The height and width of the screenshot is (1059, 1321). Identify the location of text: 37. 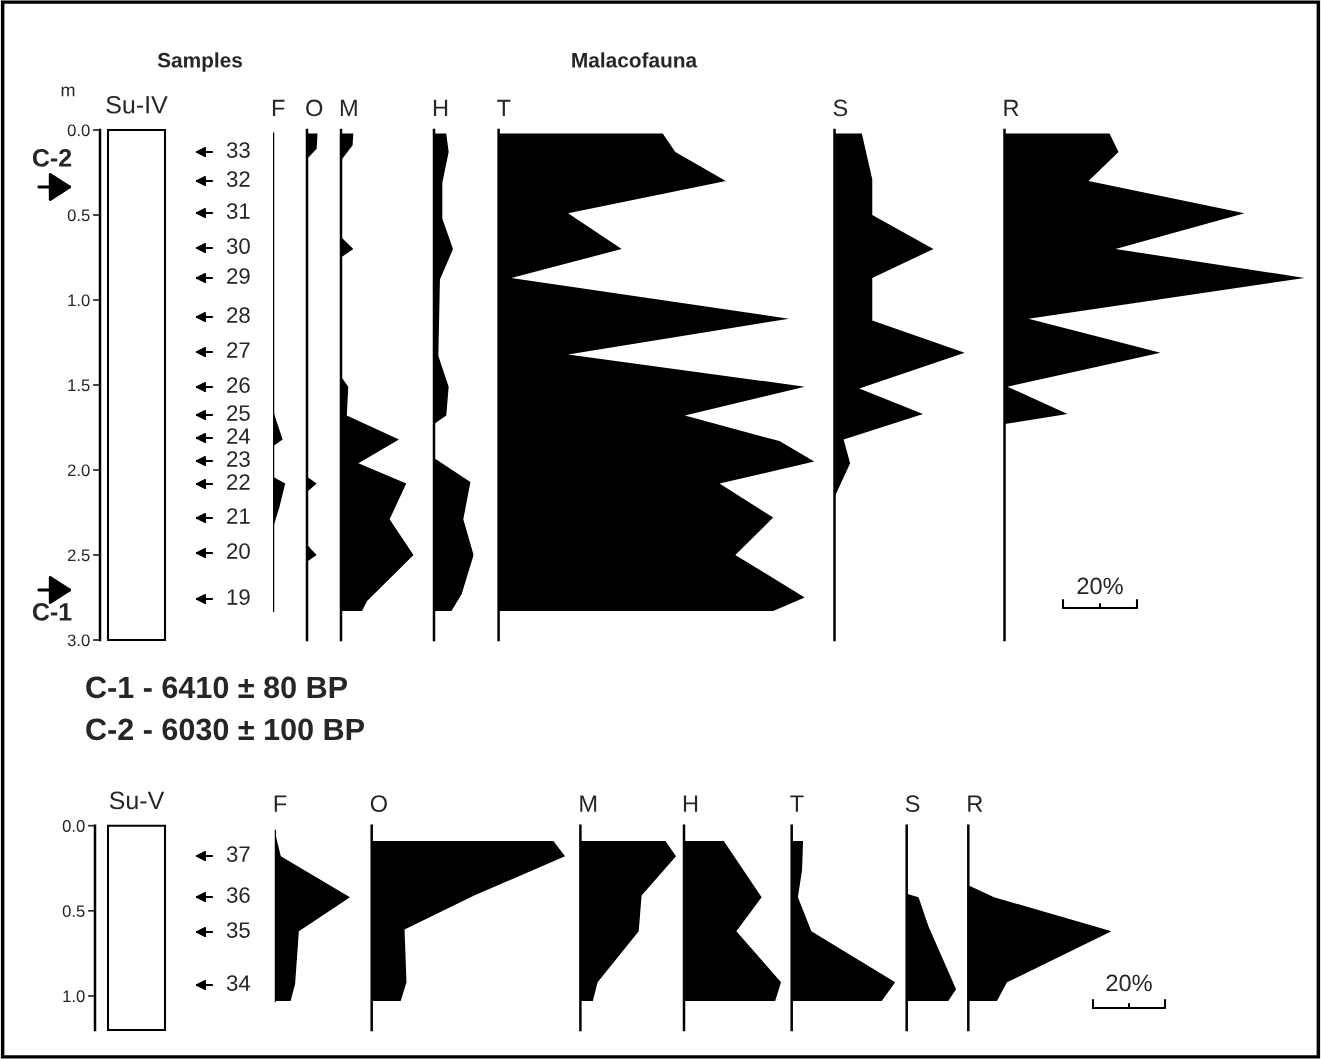
(238, 854).